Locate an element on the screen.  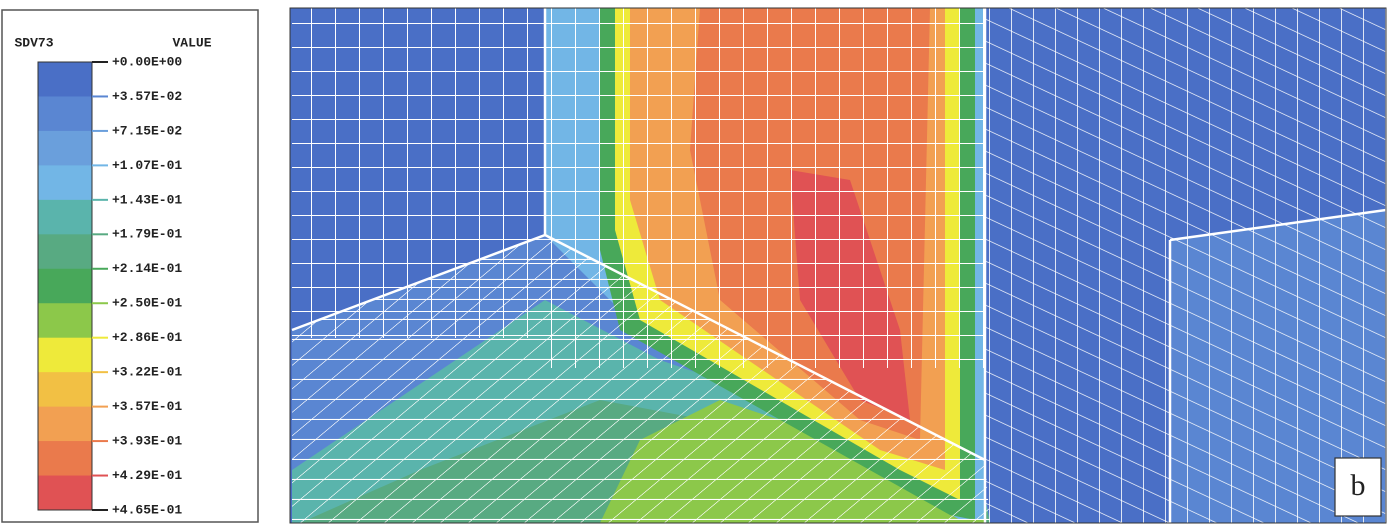
legend-label: +2.50E-01 is located at coordinates (147, 303).